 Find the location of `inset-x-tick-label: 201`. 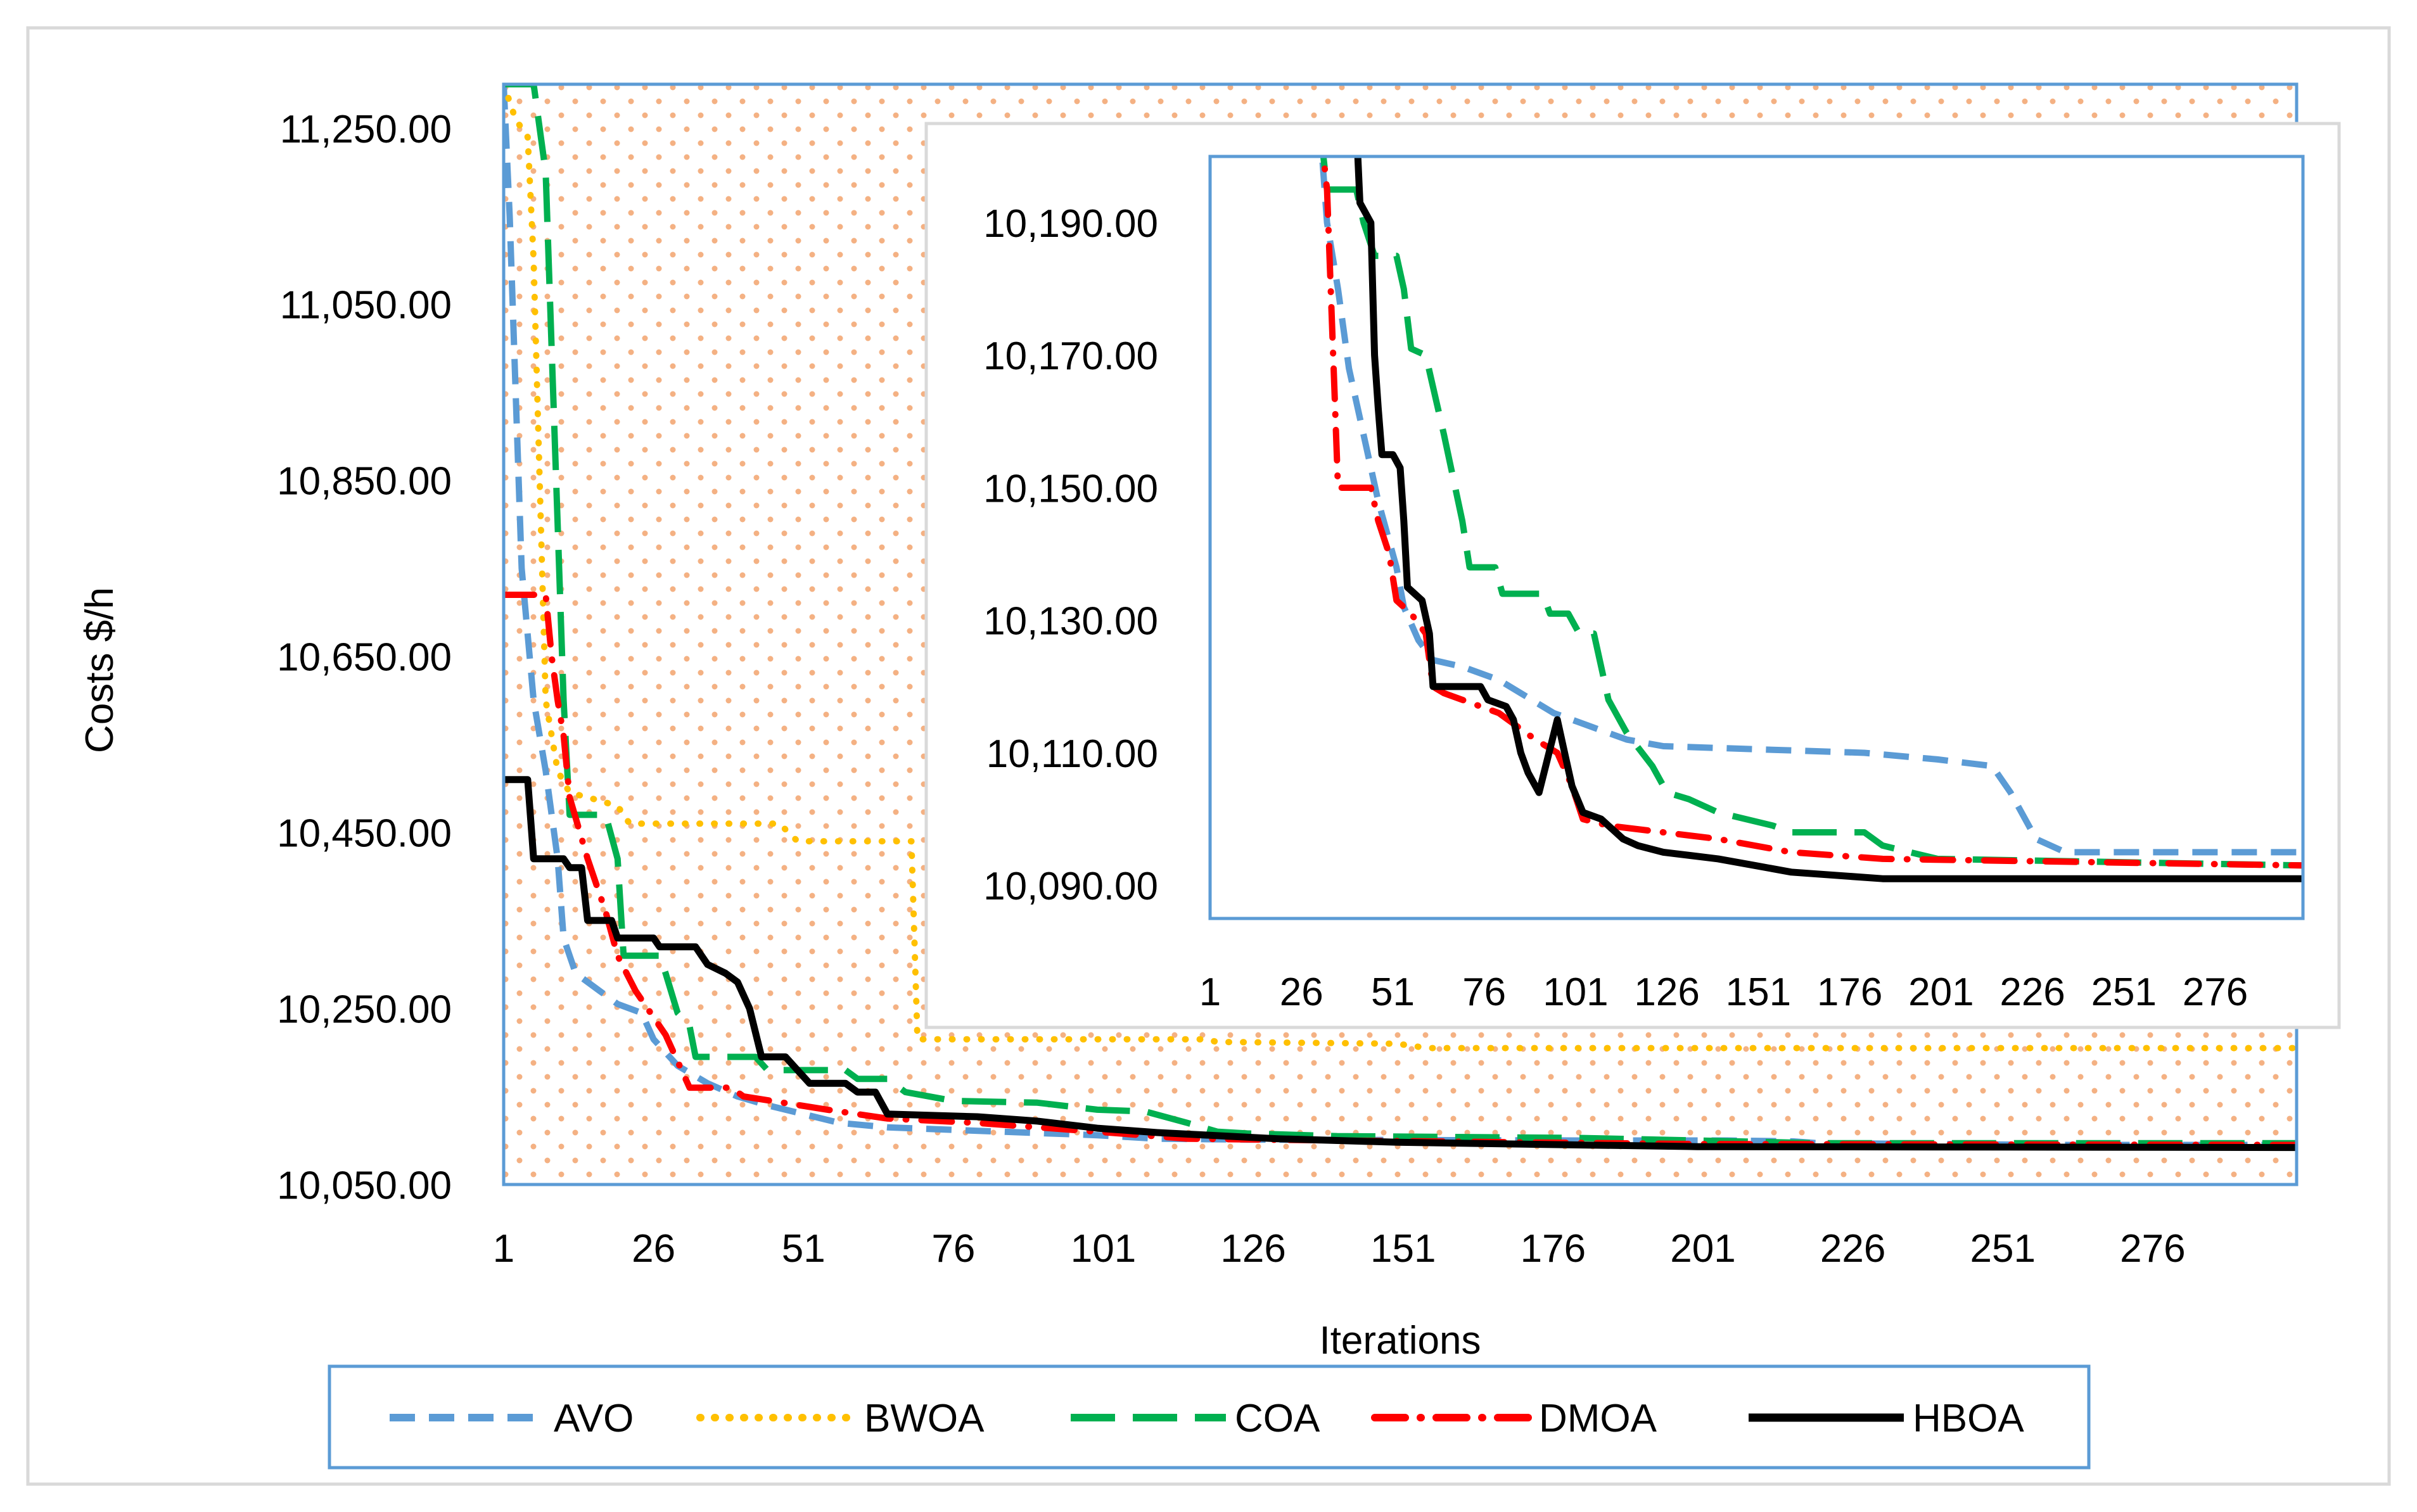

inset-x-tick-label: 201 is located at coordinates (1941, 992).